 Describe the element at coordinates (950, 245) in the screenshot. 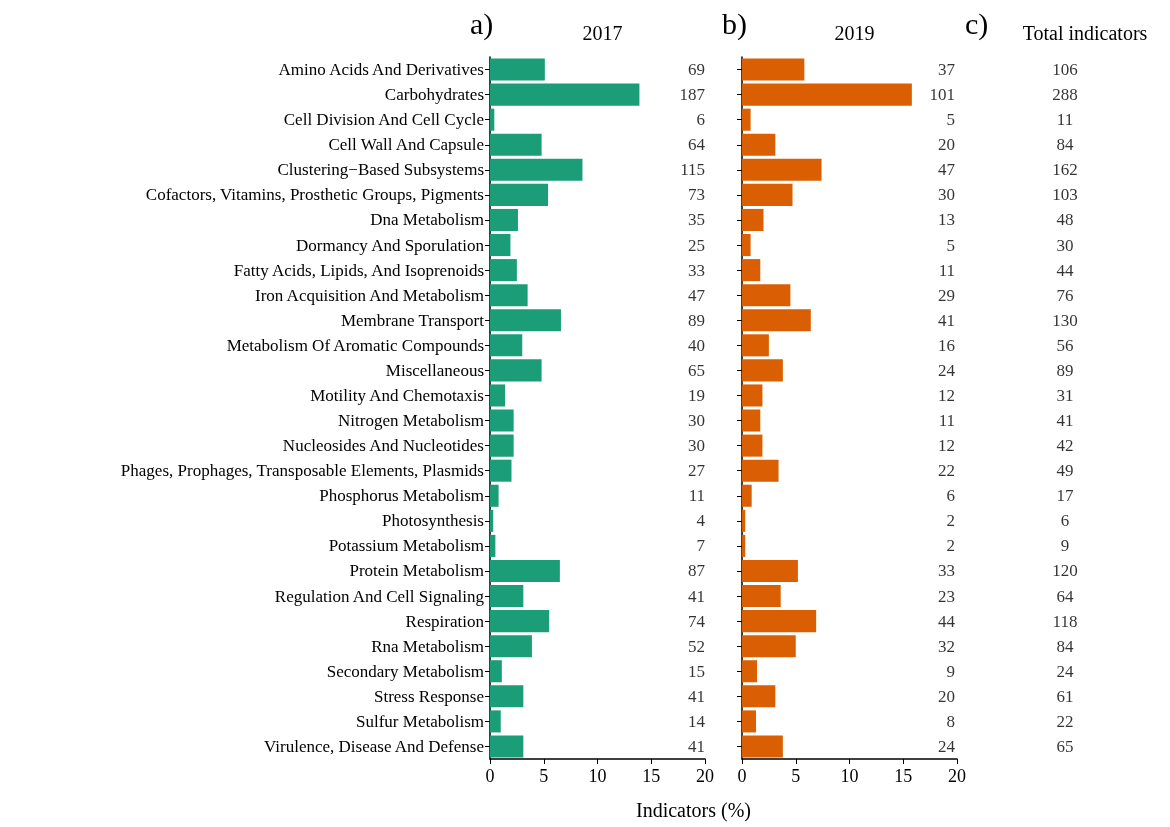

I see `data-label: 5` at that location.